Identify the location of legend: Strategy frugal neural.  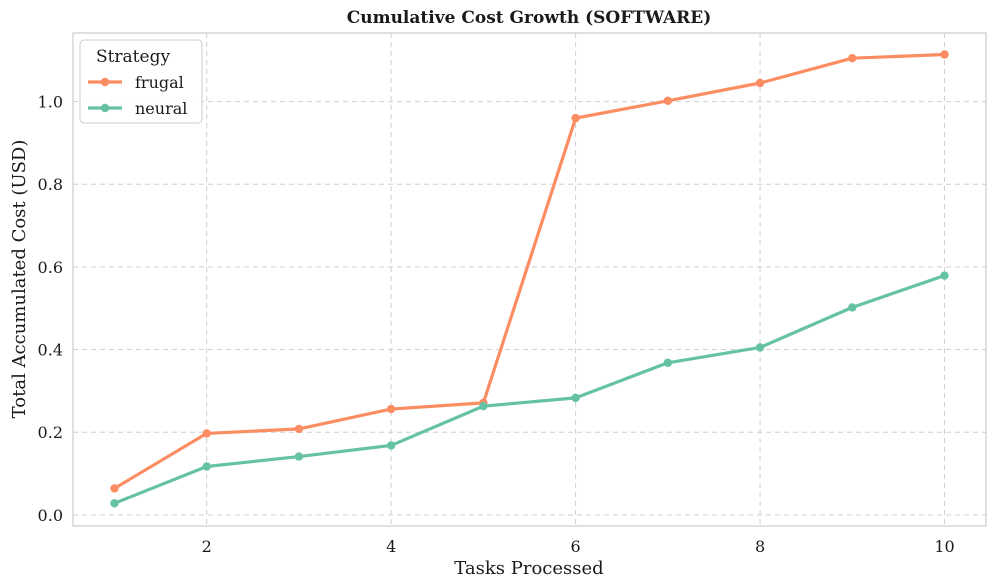
(141, 81).